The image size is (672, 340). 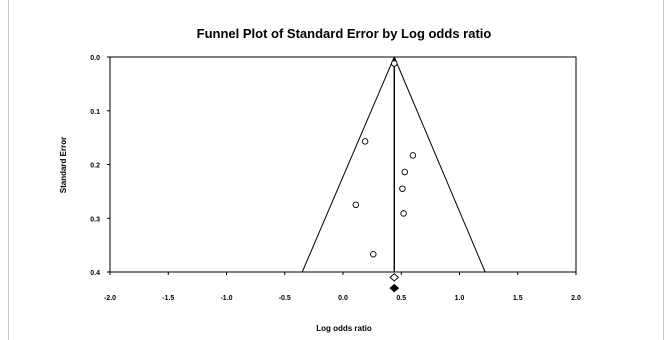 What do you see at coordinates (343, 298) in the screenshot?
I see `x-tick-label: 0.0` at bounding box center [343, 298].